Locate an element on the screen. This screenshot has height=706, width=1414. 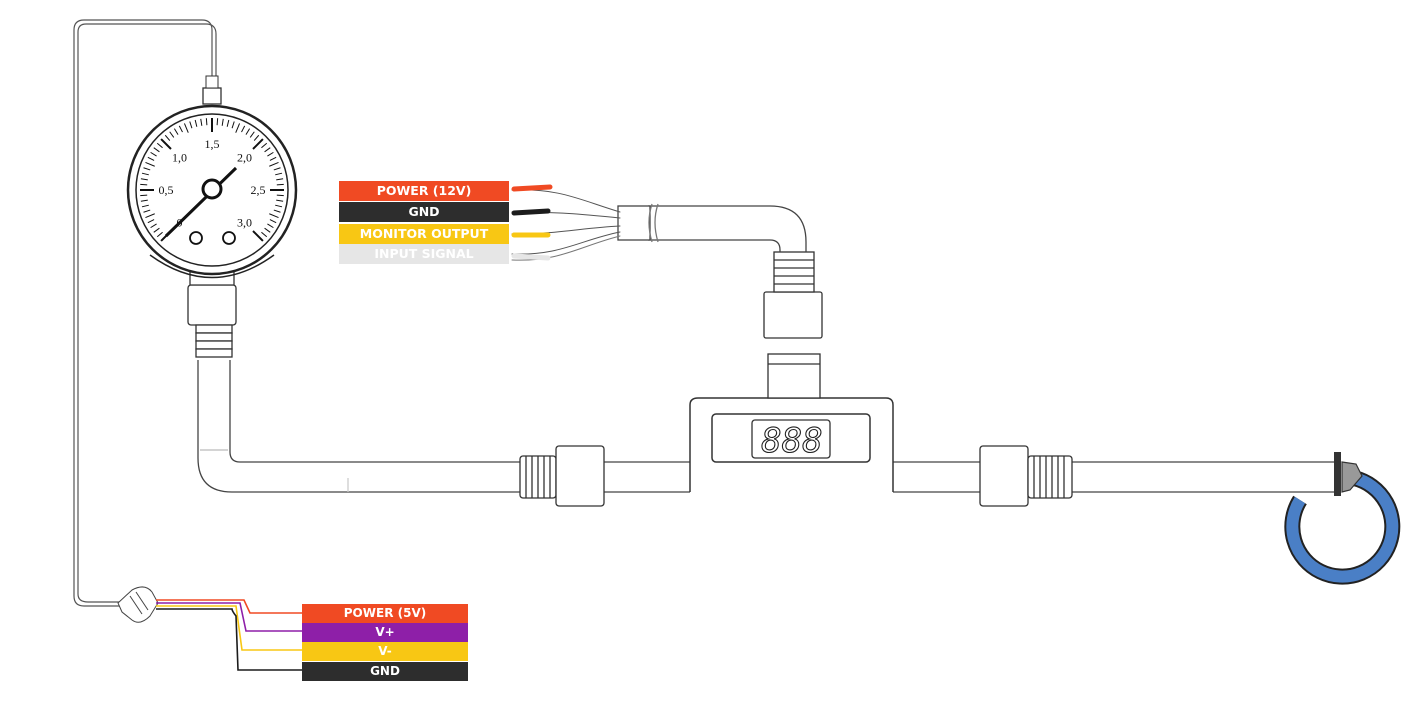
sensor-cable is located at coordinates (712, 227).